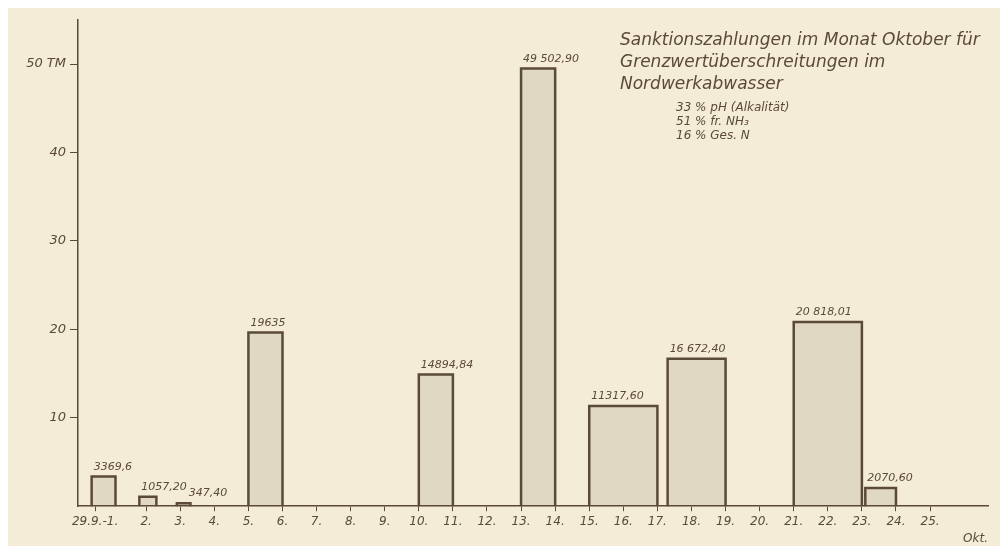 The width and height of the screenshot is (1008, 554). I want to click on x-tick-label: 8., so click(350, 520).